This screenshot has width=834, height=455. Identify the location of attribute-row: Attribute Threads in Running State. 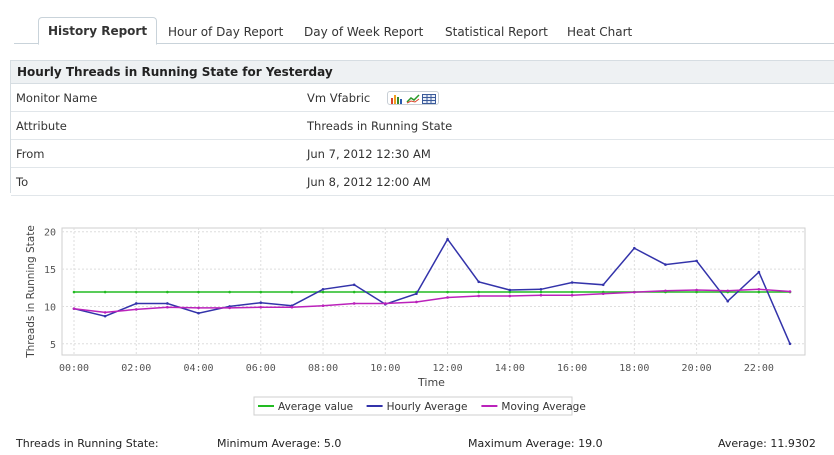
(422, 126).